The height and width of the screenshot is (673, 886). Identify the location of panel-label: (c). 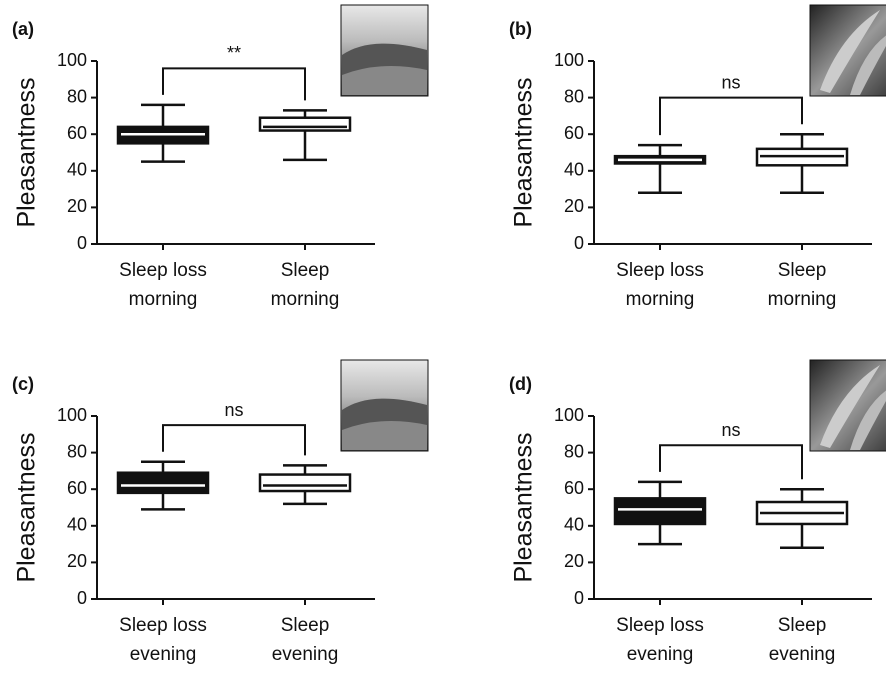
(23, 384).